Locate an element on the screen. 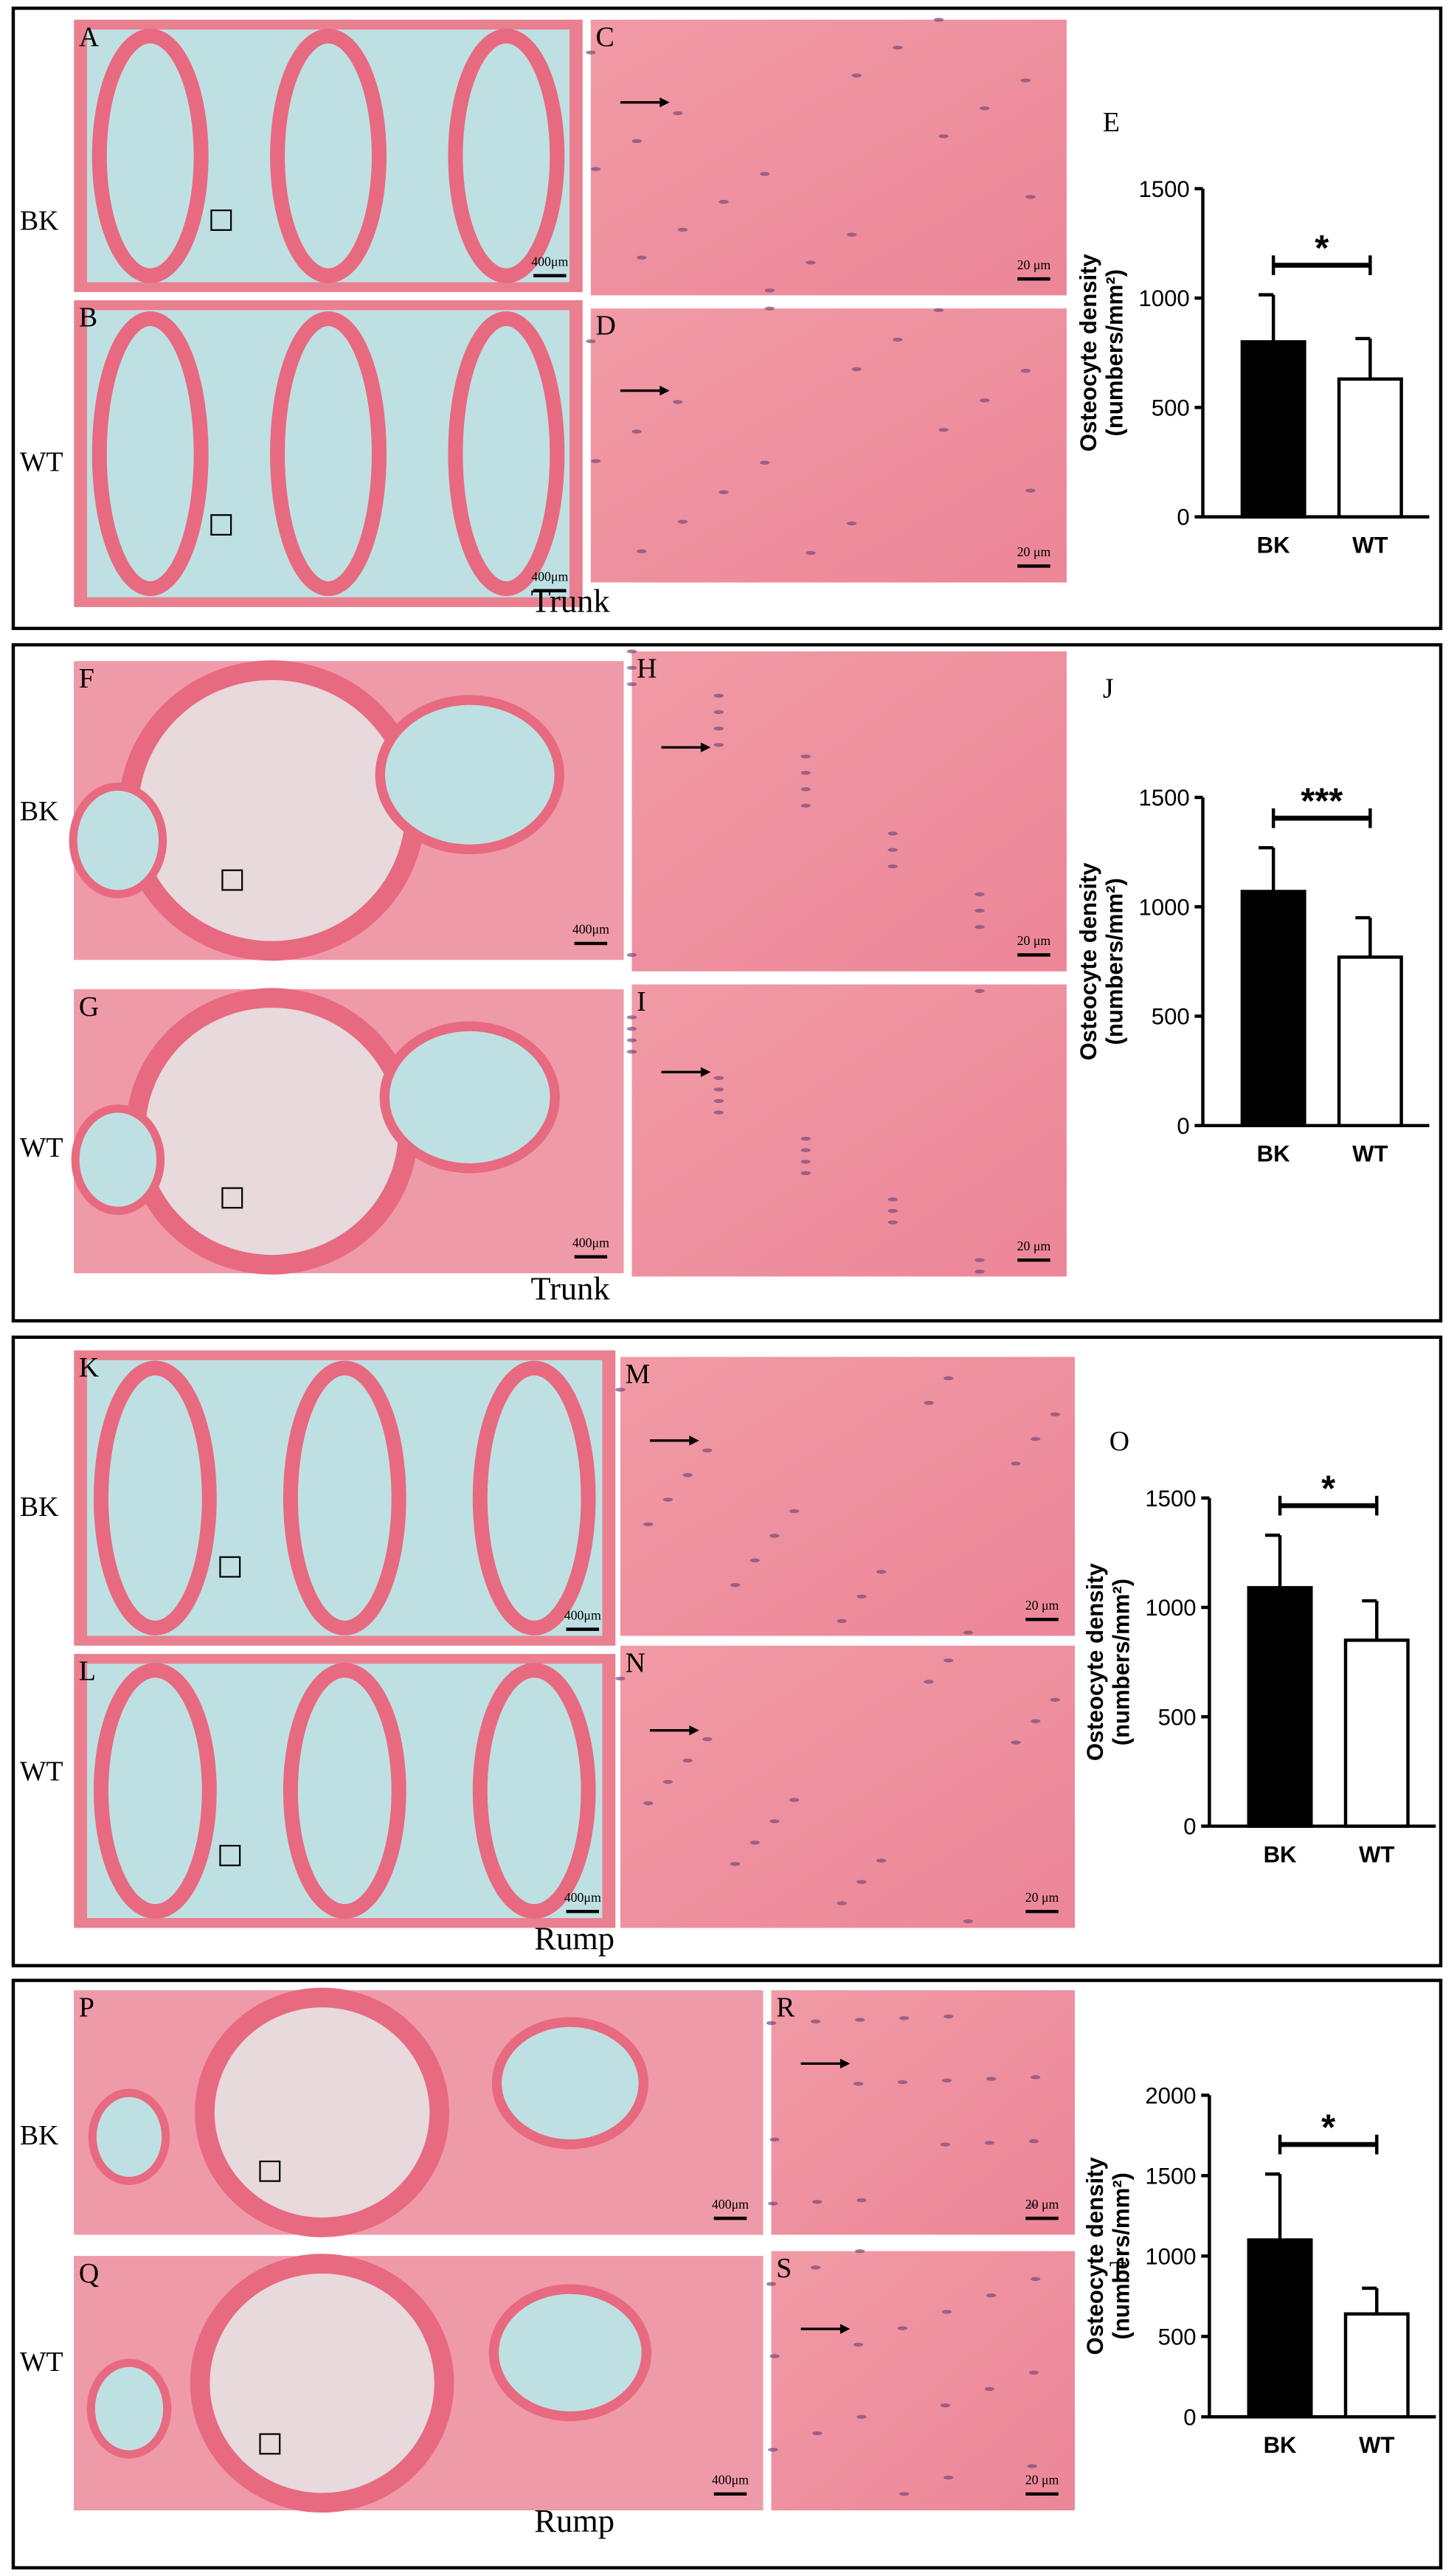 The height and width of the screenshot is (2576, 1454). panel-letter: K is located at coordinates (89, 1367).